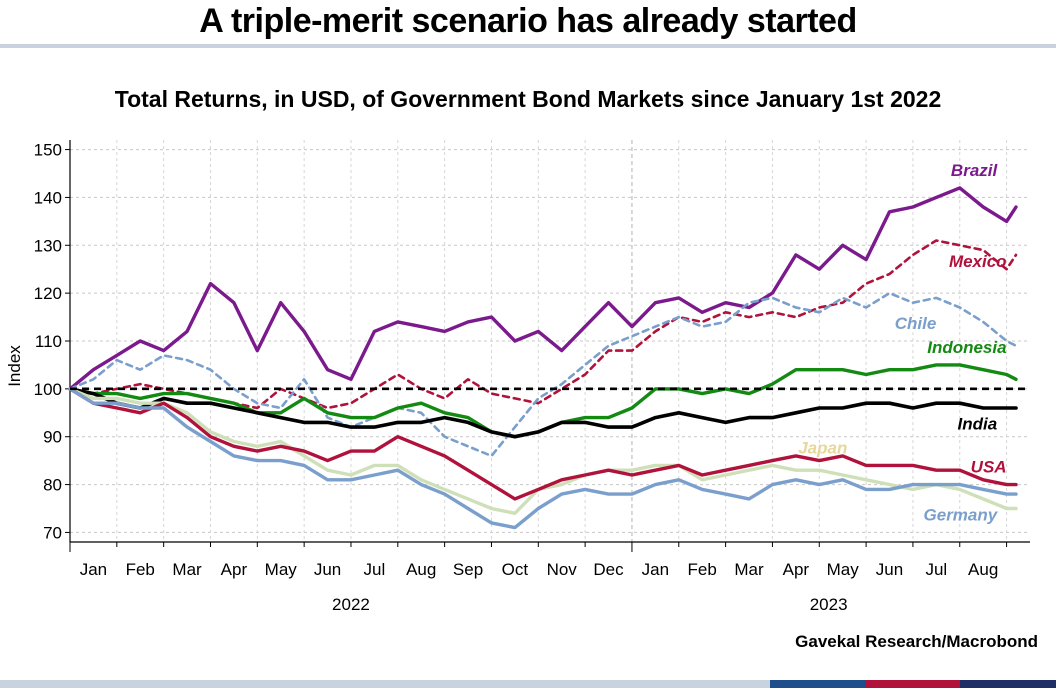  I want to click on y-tick-label: 90, so click(52, 437).